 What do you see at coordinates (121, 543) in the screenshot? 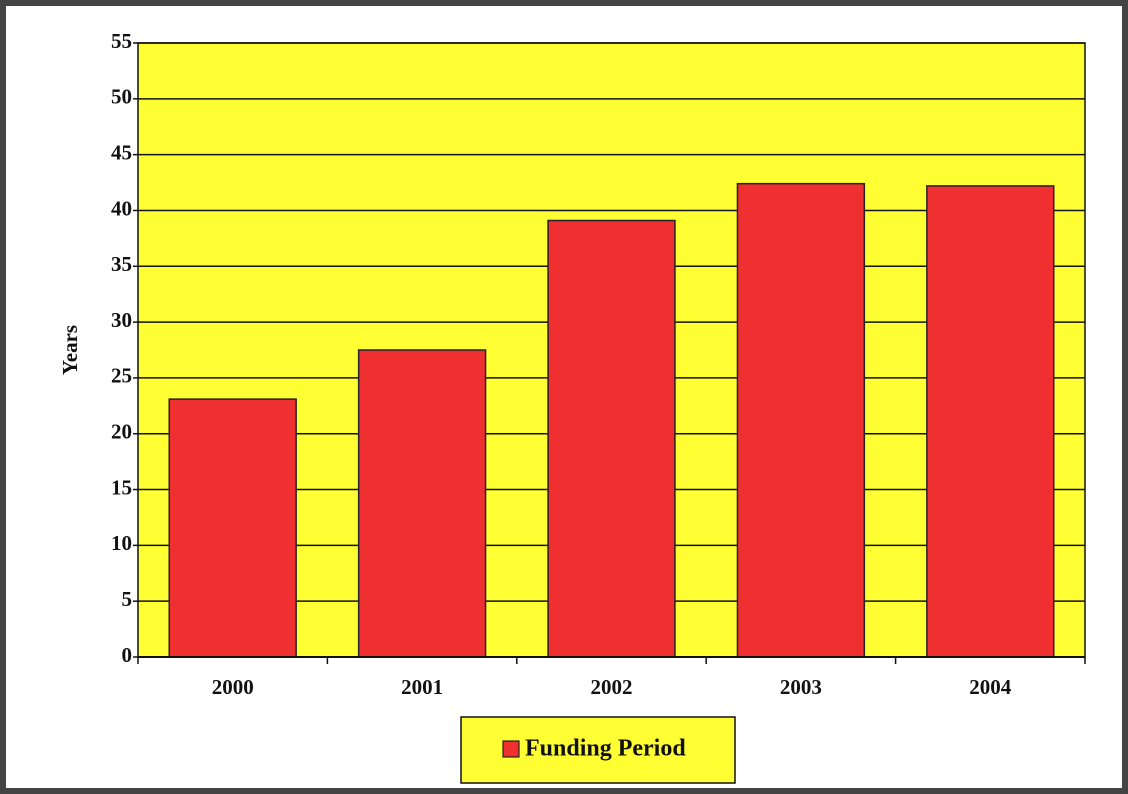
I see `y-tick-label: 10` at bounding box center [121, 543].